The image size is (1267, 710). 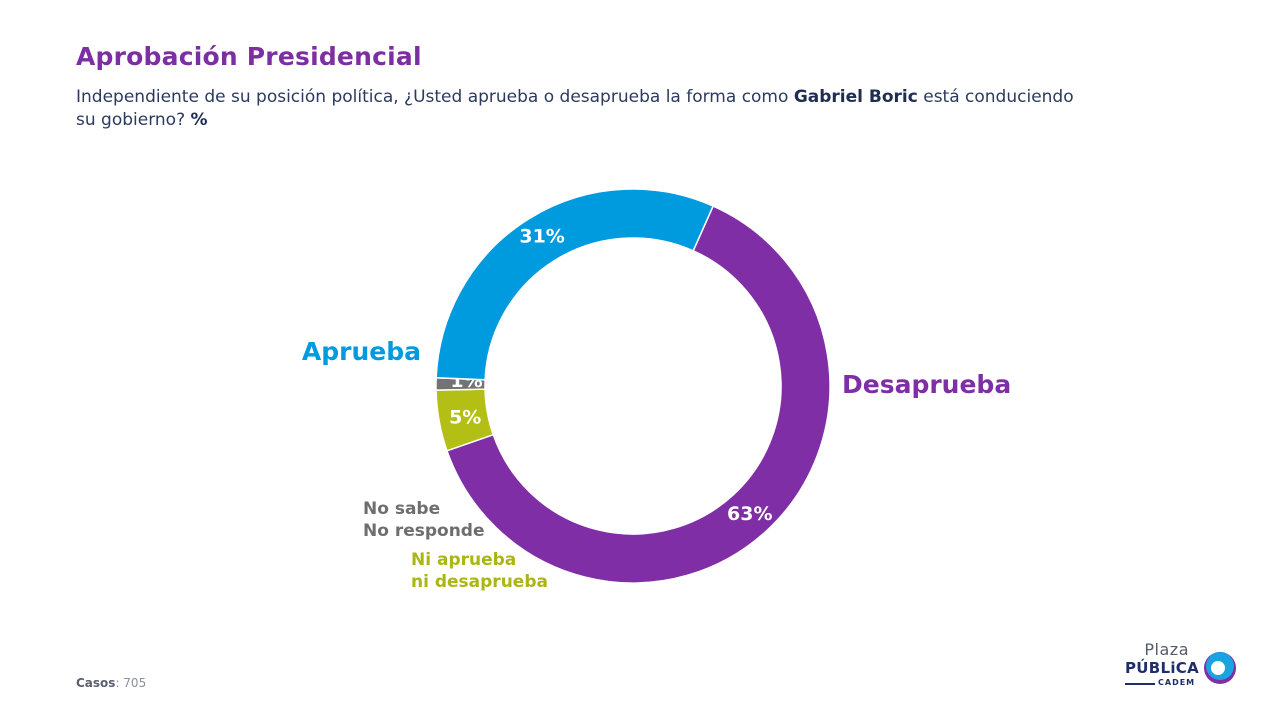 What do you see at coordinates (749, 514) in the screenshot?
I see `value-label-desaprueba: 63%` at bounding box center [749, 514].